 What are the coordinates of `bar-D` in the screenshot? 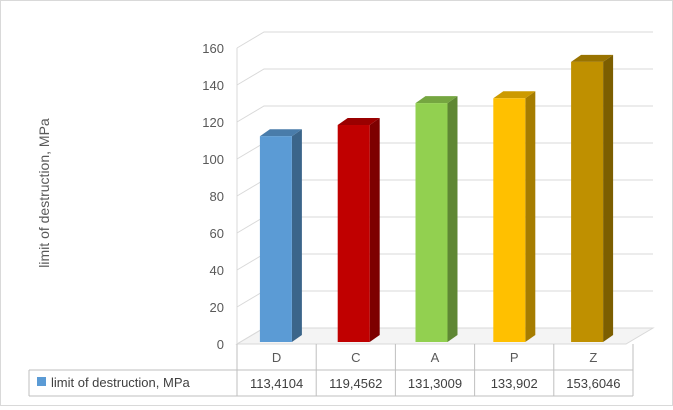 It's located at (280, 235).